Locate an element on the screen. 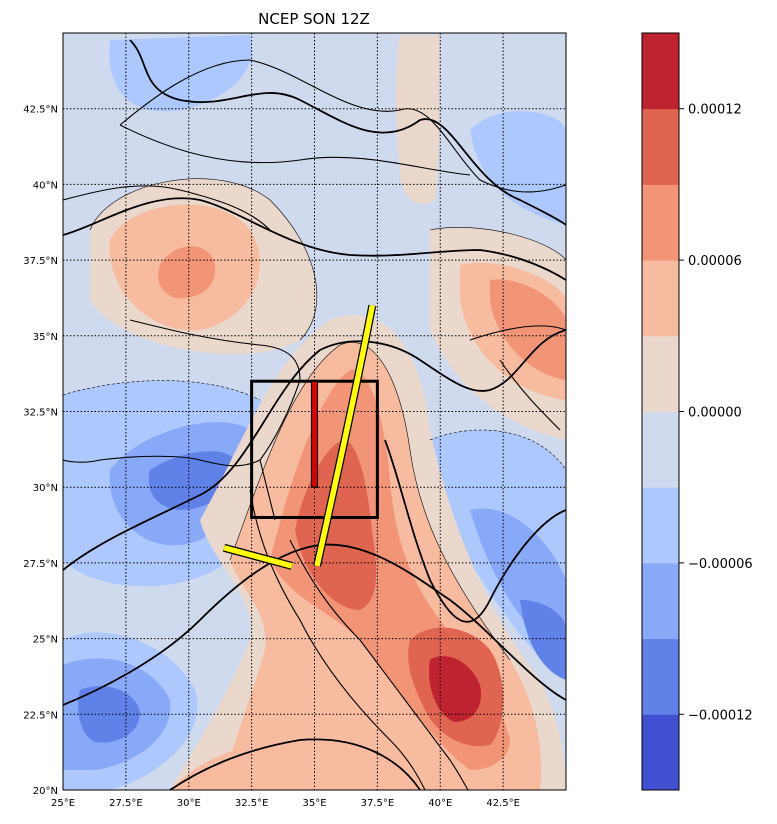  contour-positive-east-core is located at coordinates (528, 329).